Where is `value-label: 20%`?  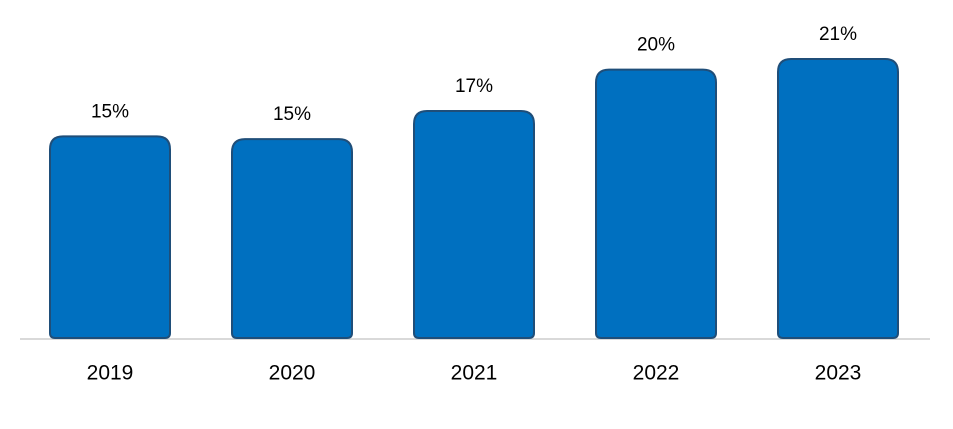
value-label: 20% is located at coordinates (656, 45).